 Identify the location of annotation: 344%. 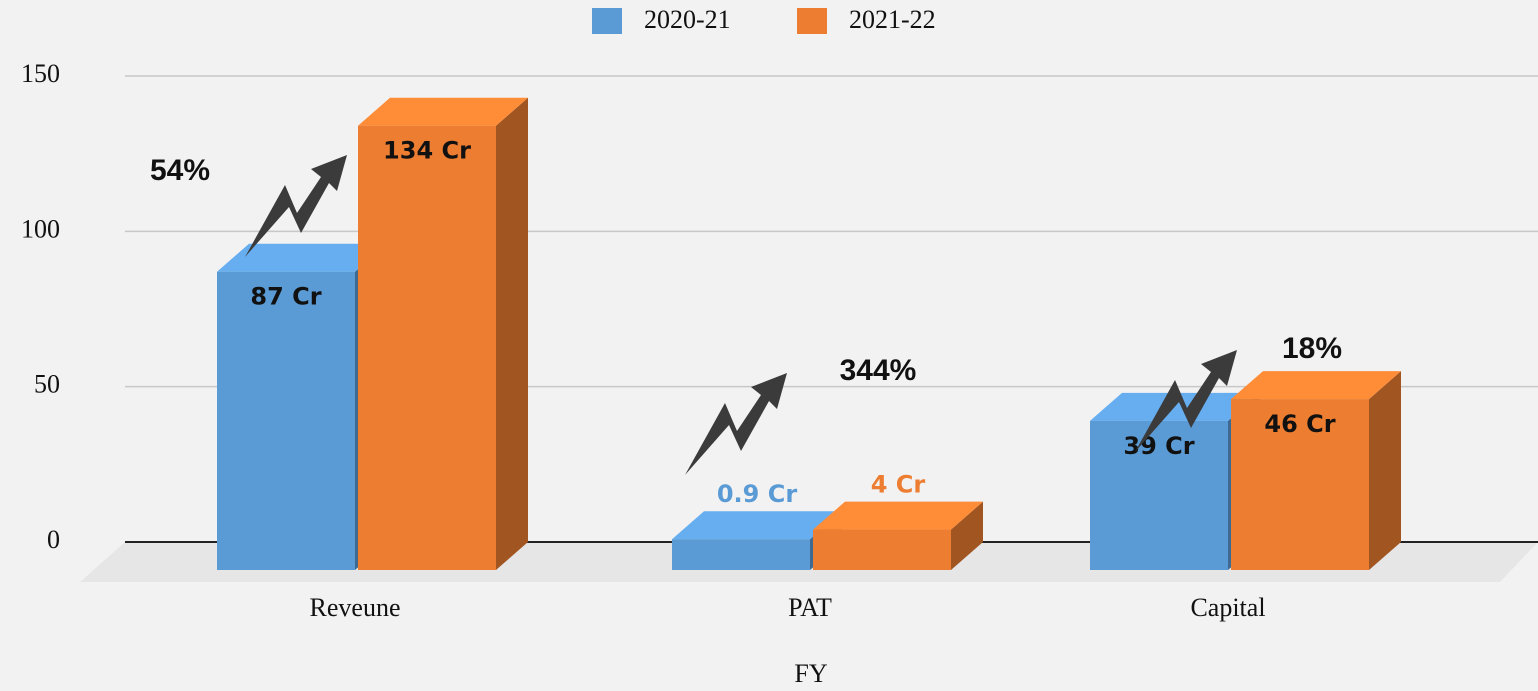
(878, 370).